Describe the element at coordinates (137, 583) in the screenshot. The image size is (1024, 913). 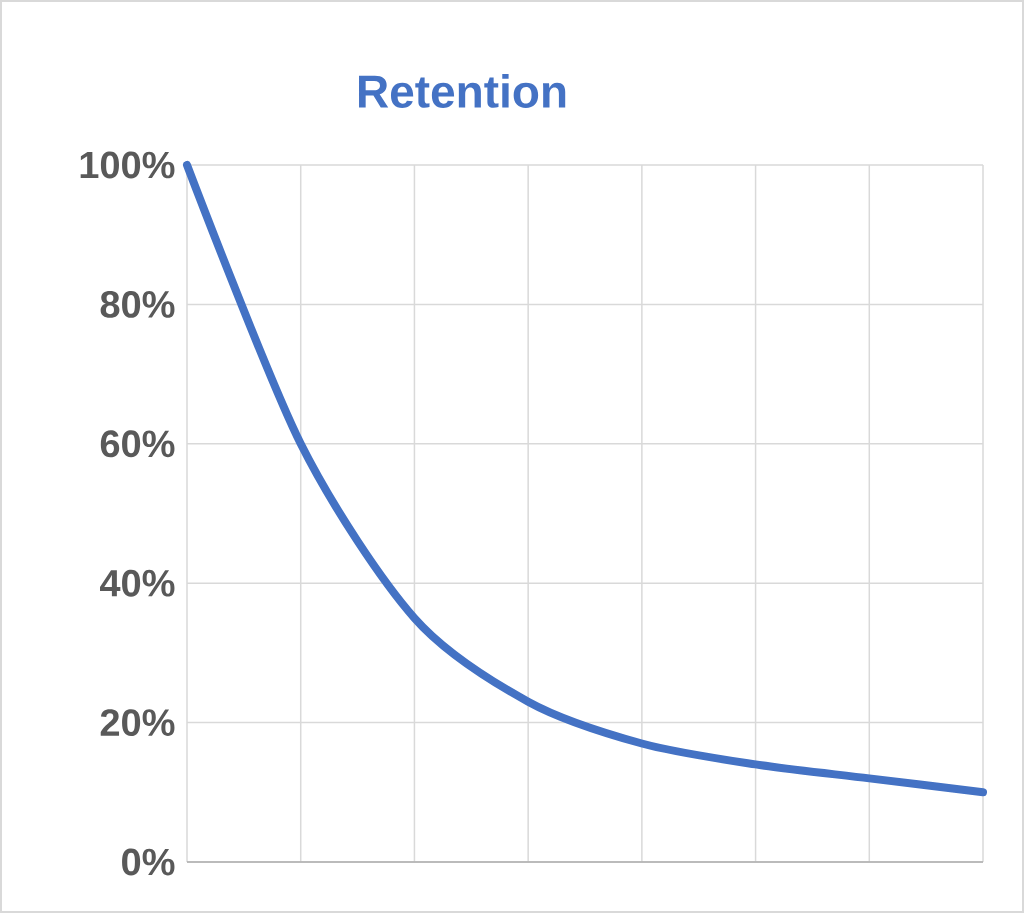
I see `y-tick-label: 40%` at that location.